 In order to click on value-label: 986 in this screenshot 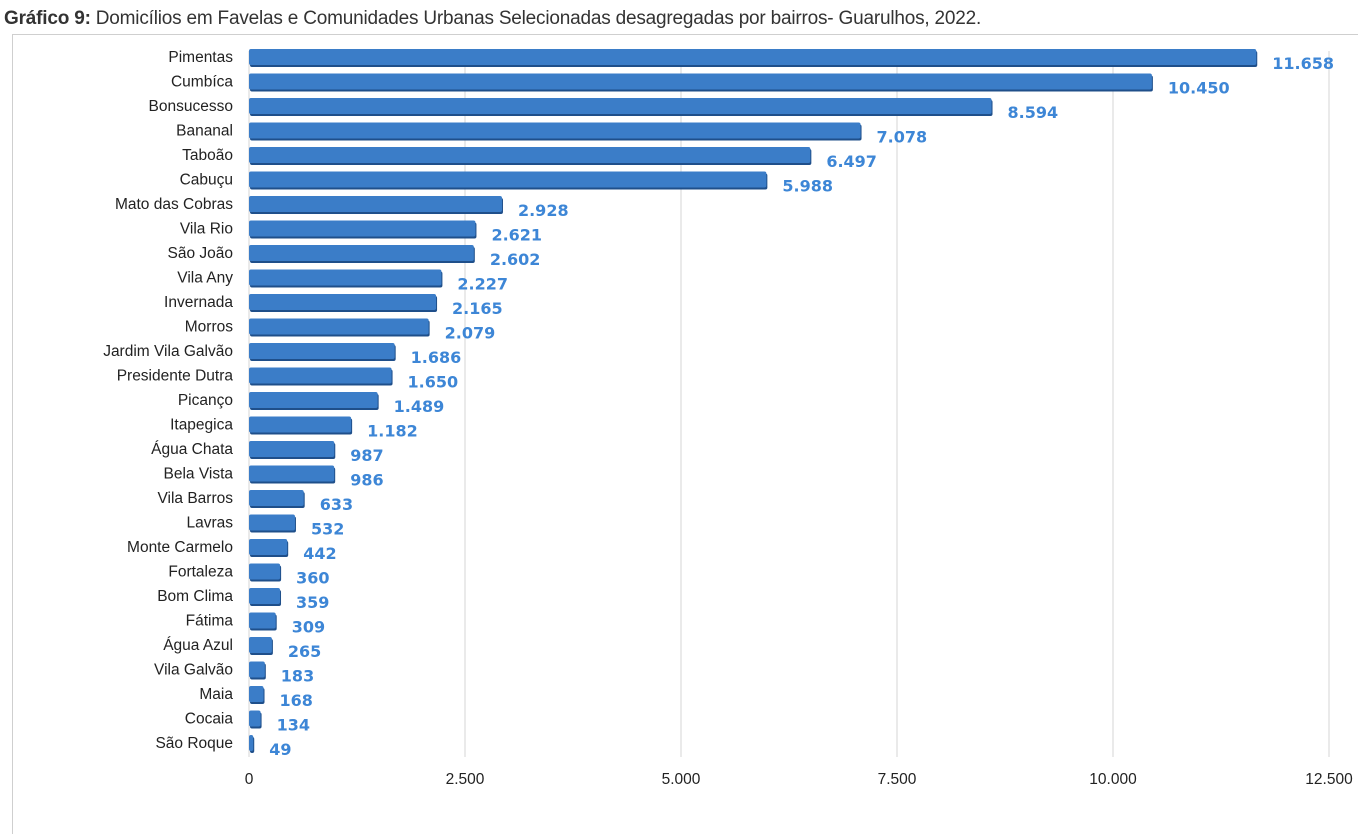, I will do `click(366, 480)`.